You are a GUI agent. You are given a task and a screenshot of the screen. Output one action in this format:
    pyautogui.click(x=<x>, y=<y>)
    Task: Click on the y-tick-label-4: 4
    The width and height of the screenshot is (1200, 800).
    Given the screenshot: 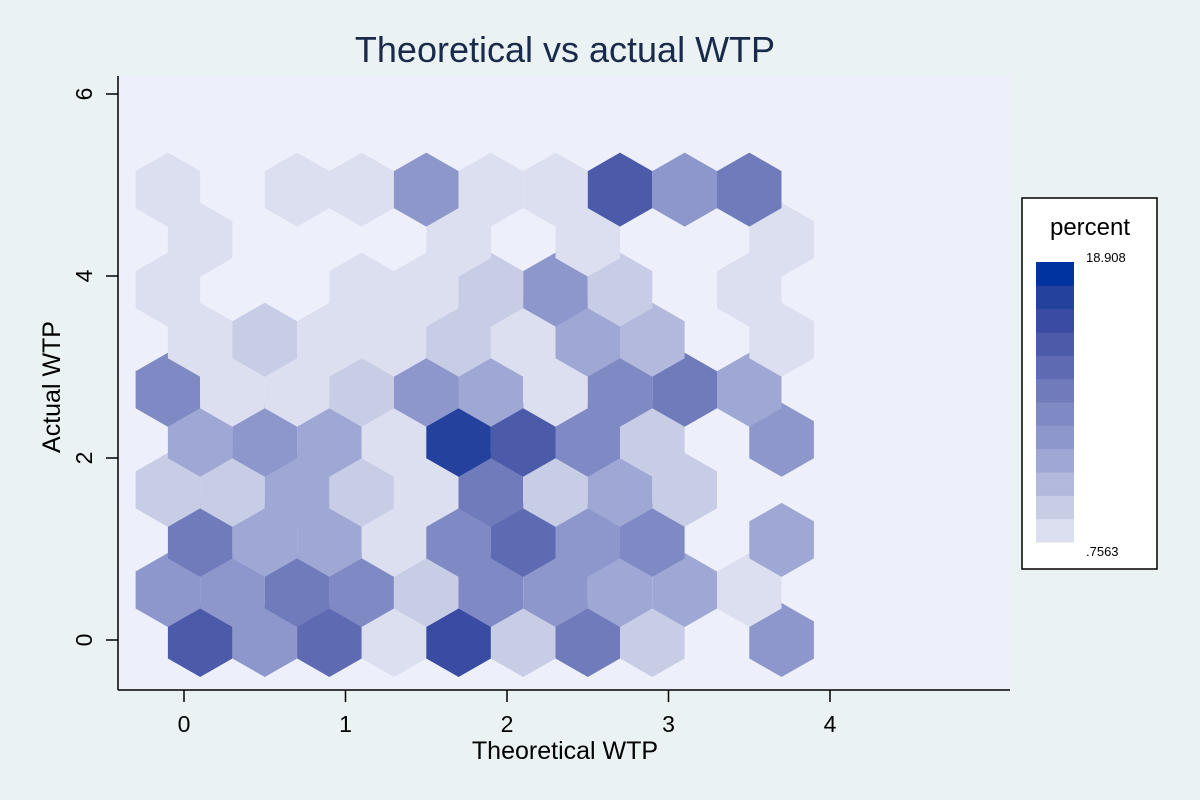 What is the action you would take?
    pyautogui.click(x=84, y=275)
    